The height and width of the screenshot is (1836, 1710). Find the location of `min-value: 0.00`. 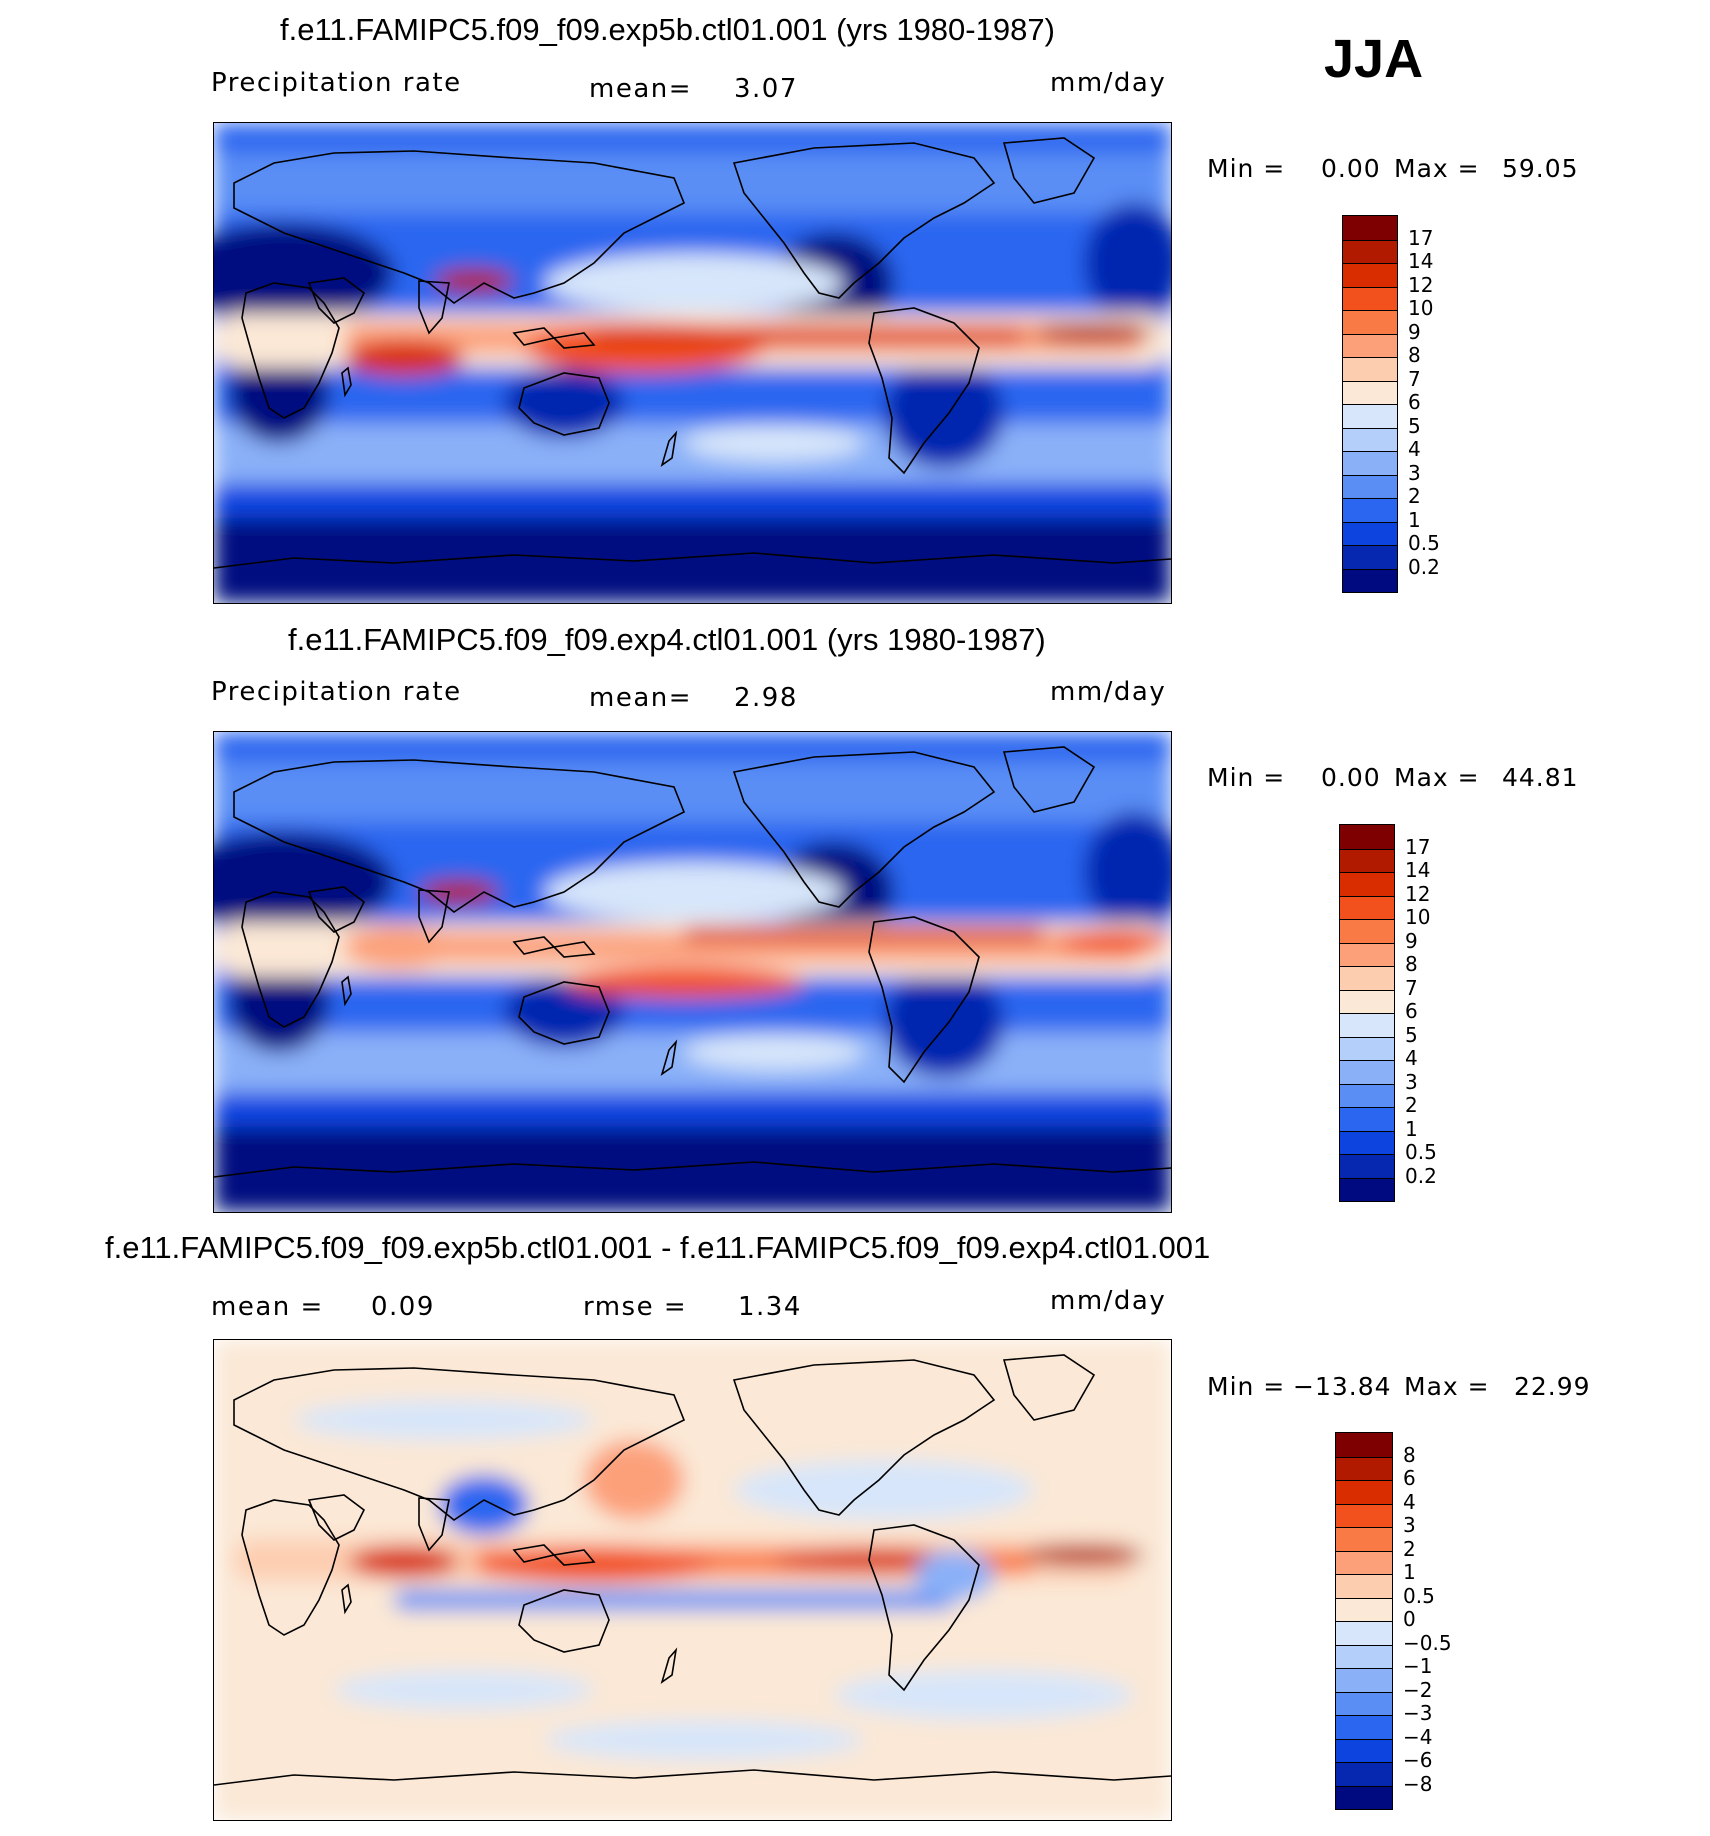

min-value: 0.00 is located at coordinates (1351, 777).